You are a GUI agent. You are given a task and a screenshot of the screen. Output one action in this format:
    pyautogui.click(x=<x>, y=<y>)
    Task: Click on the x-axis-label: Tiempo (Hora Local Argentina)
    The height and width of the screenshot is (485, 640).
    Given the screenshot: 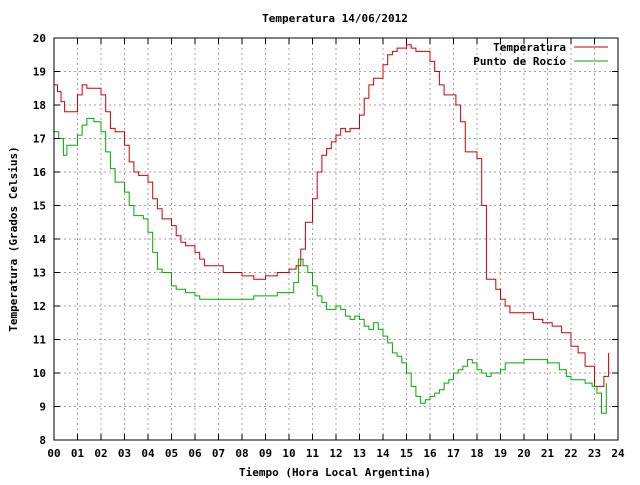 What is the action you would take?
    pyautogui.click(x=335, y=472)
    